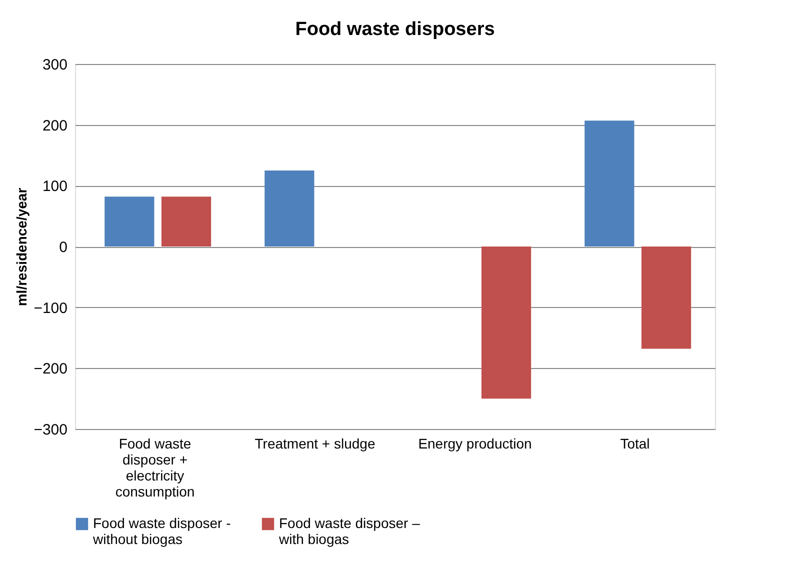 The height and width of the screenshot is (580, 787). Describe the element at coordinates (51, 308) in the screenshot. I see `y-tick-label: −100` at that location.